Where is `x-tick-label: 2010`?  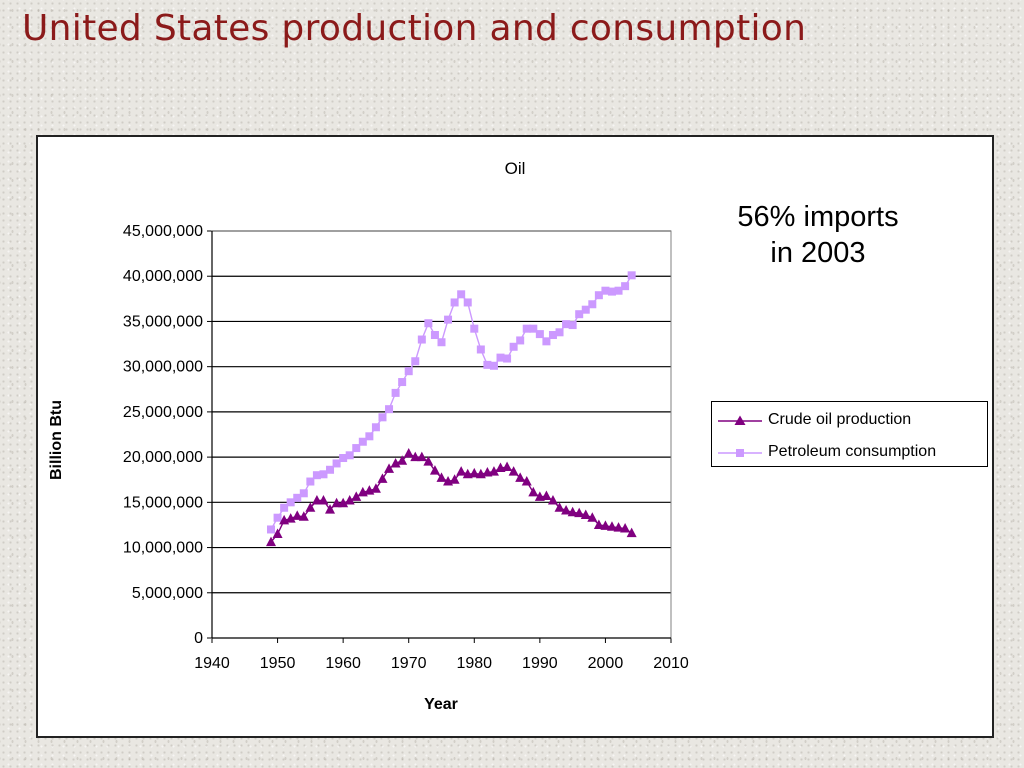 x-tick-label: 2010 is located at coordinates (671, 663).